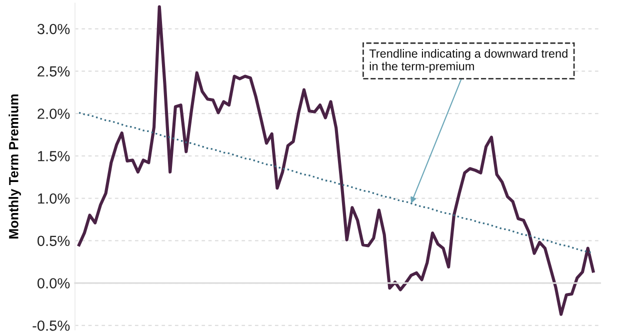 This screenshot has height=335, width=620. What do you see at coordinates (54, 198) in the screenshot?
I see `y-tick-label: 1.0%` at bounding box center [54, 198].